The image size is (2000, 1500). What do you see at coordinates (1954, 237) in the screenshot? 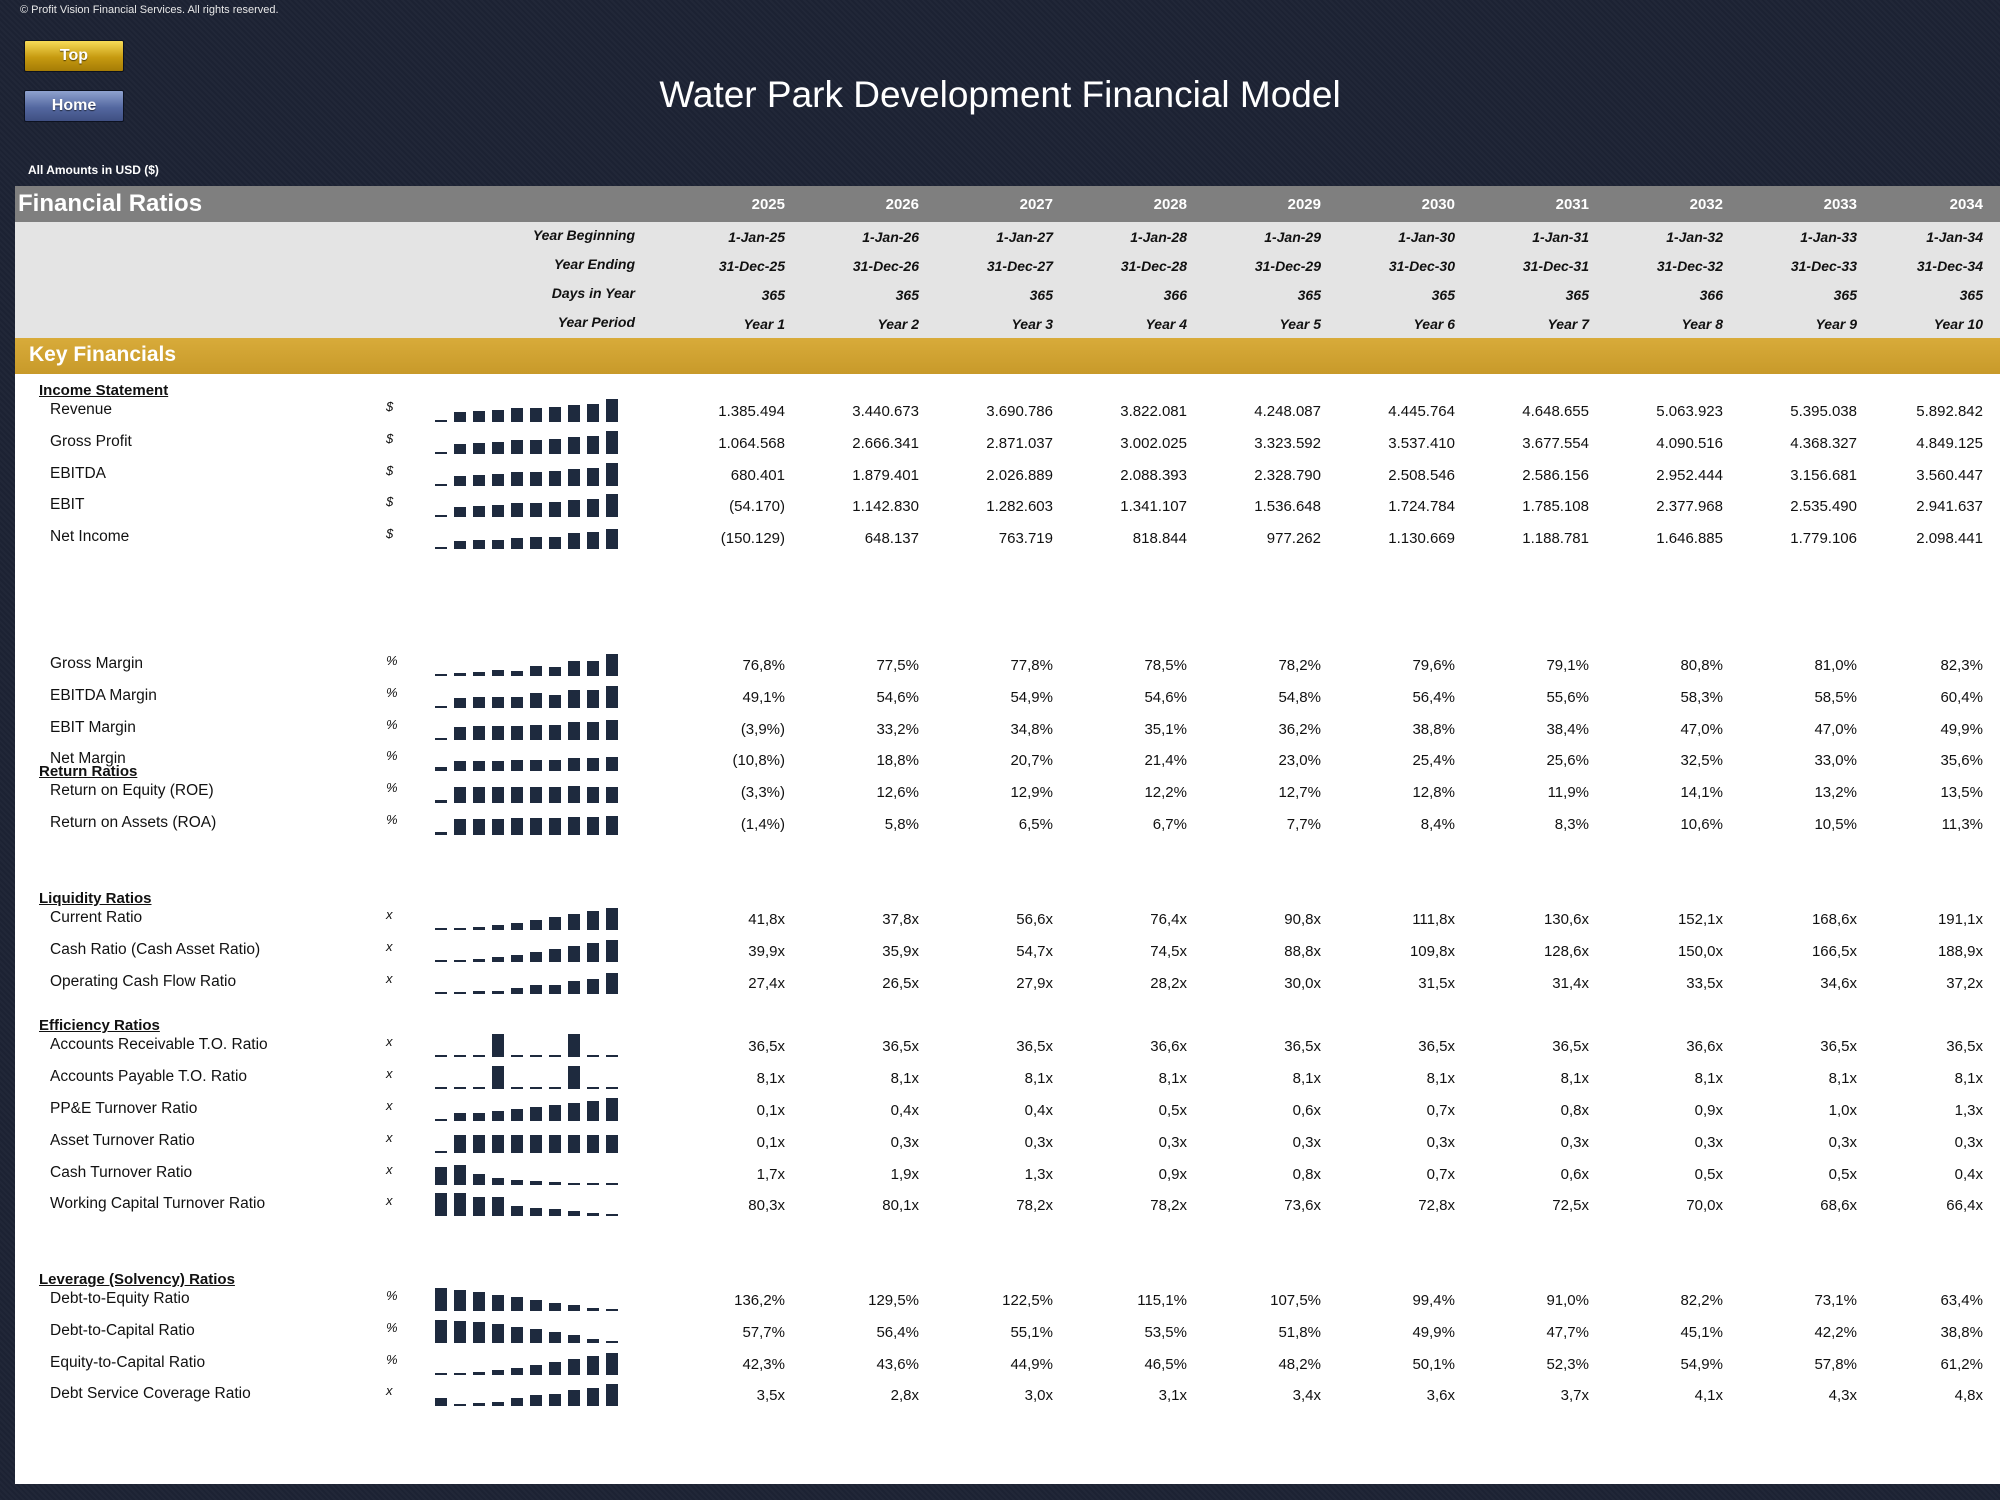
I see `period-cell: 1-Jan-34` at bounding box center [1954, 237].